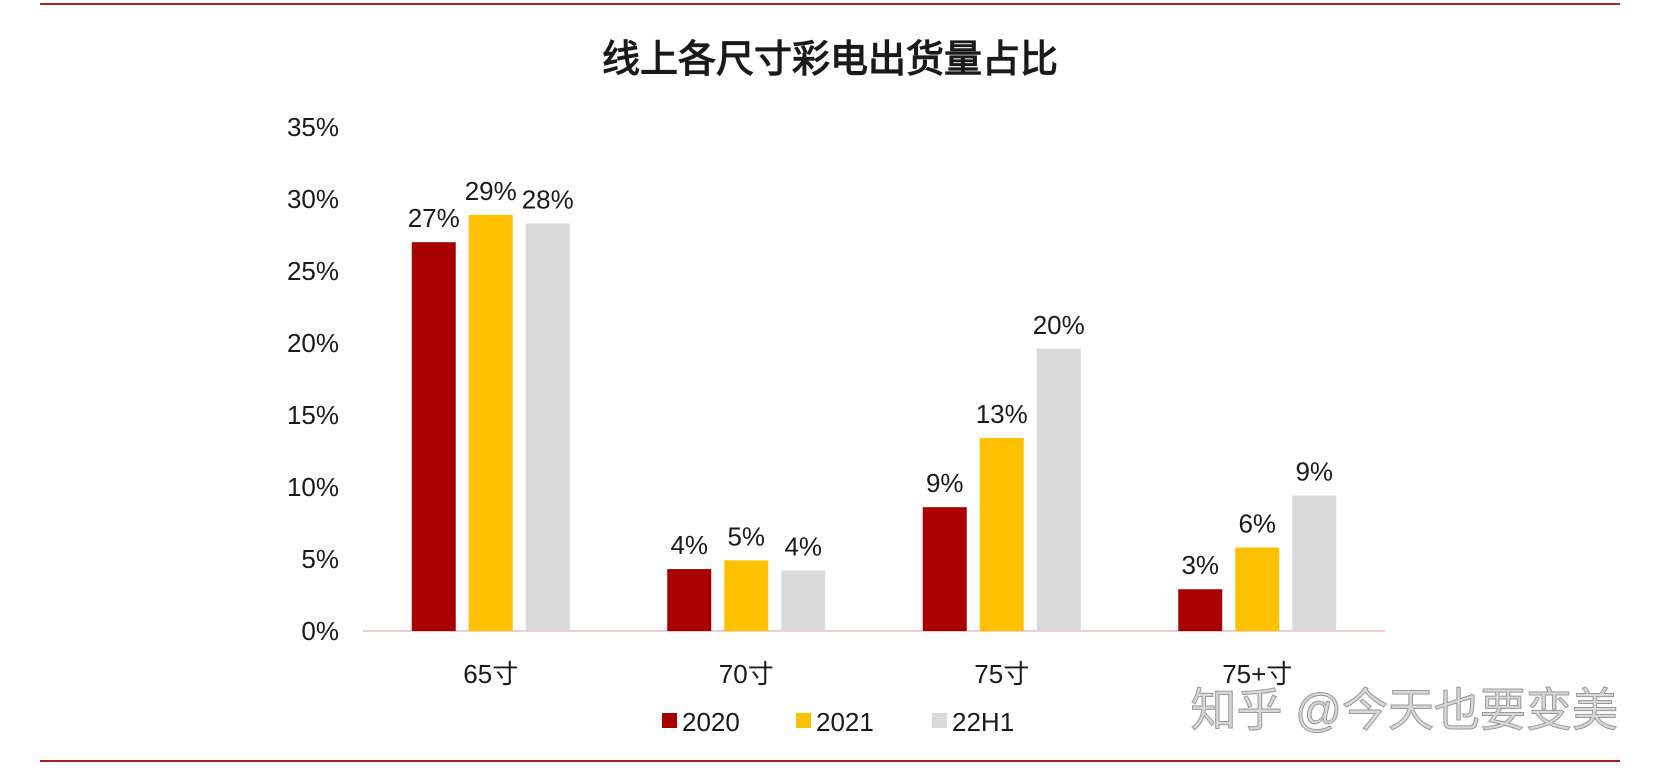 This screenshot has width=1660, height=781. What do you see at coordinates (1001, 674) in the screenshot?
I see `x-tick-label: 75寸` at bounding box center [1001, 674].